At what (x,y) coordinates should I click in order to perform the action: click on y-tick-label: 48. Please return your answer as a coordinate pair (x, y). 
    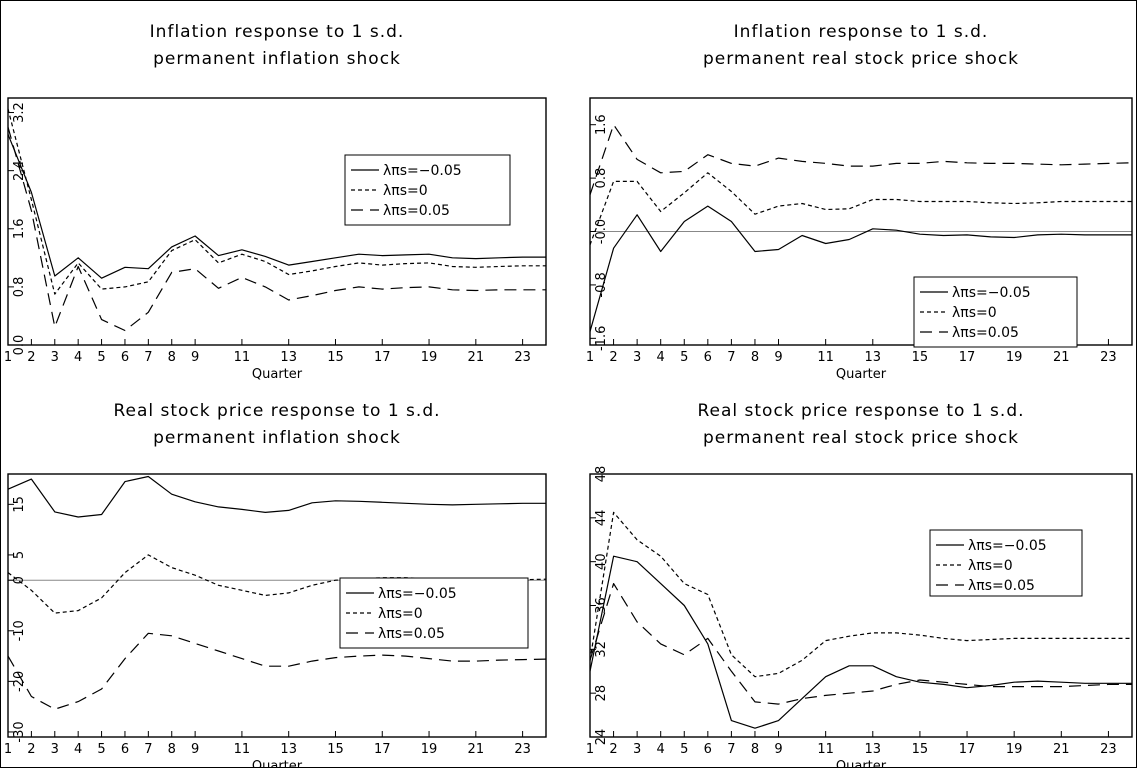
    Looking at the image, I should click on (601, 474).